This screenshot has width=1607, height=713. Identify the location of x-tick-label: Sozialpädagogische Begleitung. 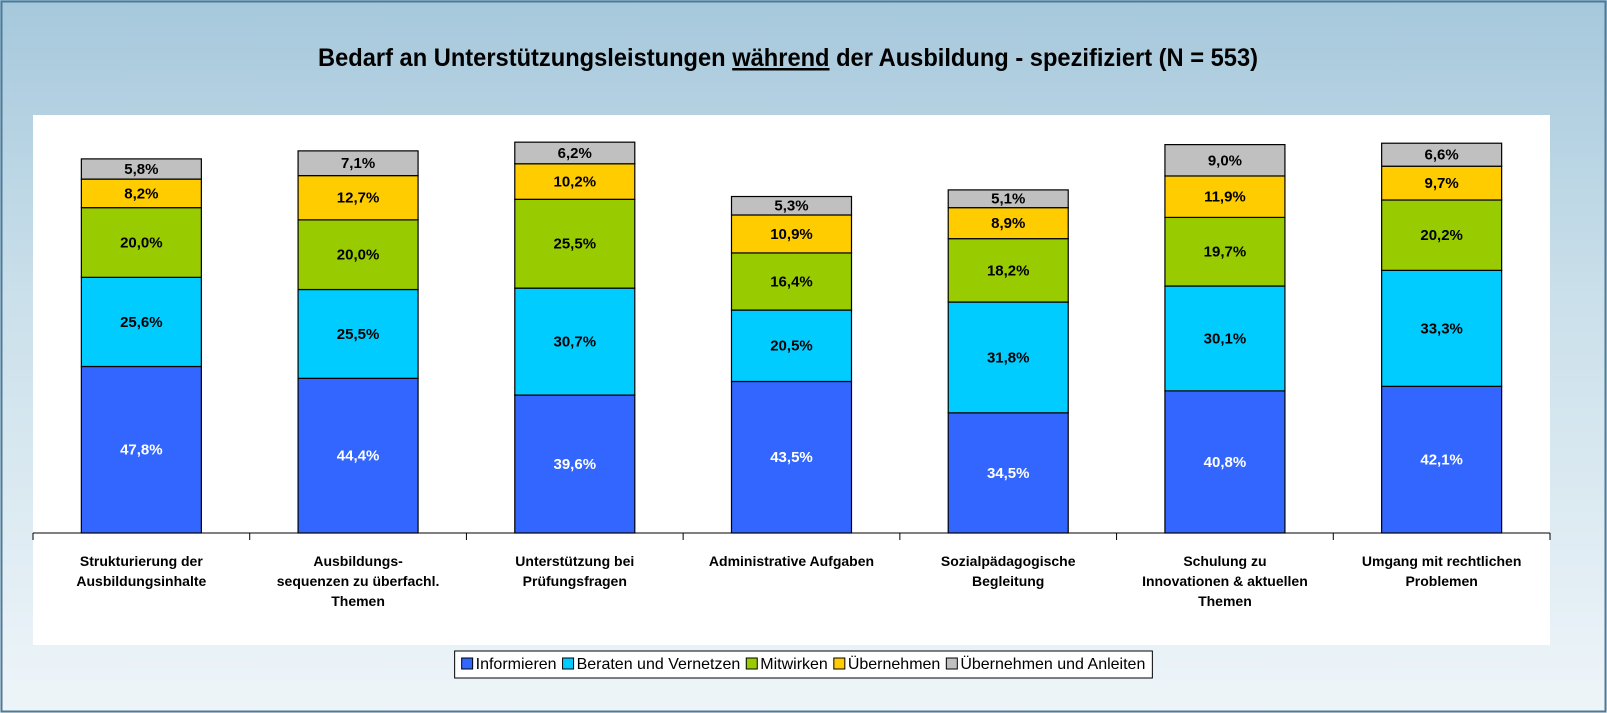
(1008, 571).